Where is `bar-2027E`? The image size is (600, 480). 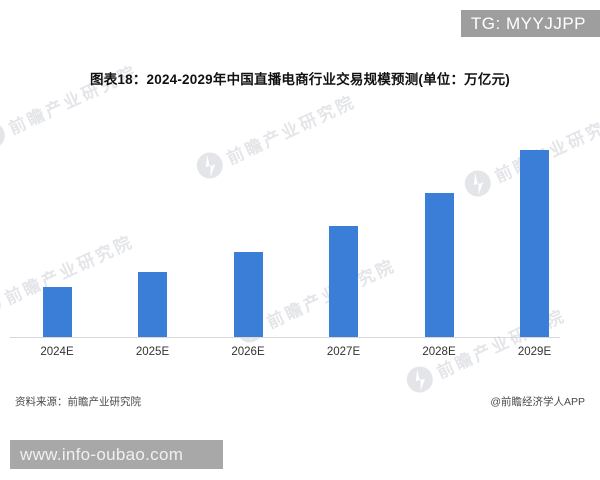
bar-2027E is located at coordinates (343, 282).